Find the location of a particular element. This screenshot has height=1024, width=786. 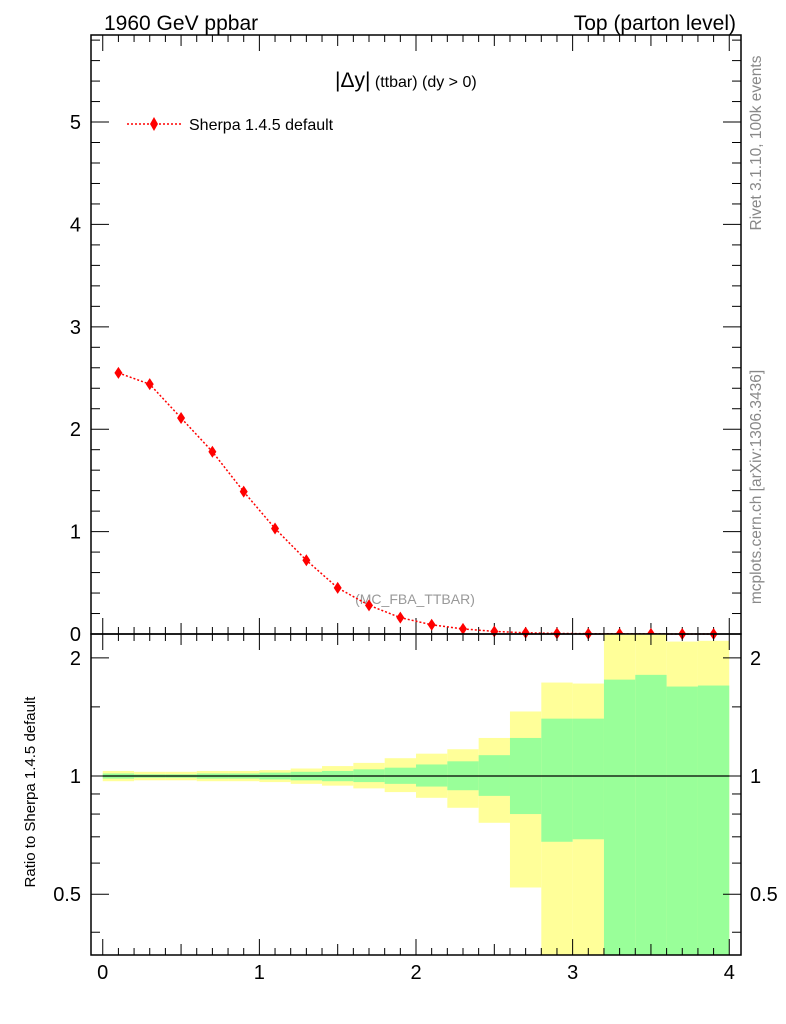

ratio-y-tick-label-left: 0.5 is located at coordinates (67, 895).